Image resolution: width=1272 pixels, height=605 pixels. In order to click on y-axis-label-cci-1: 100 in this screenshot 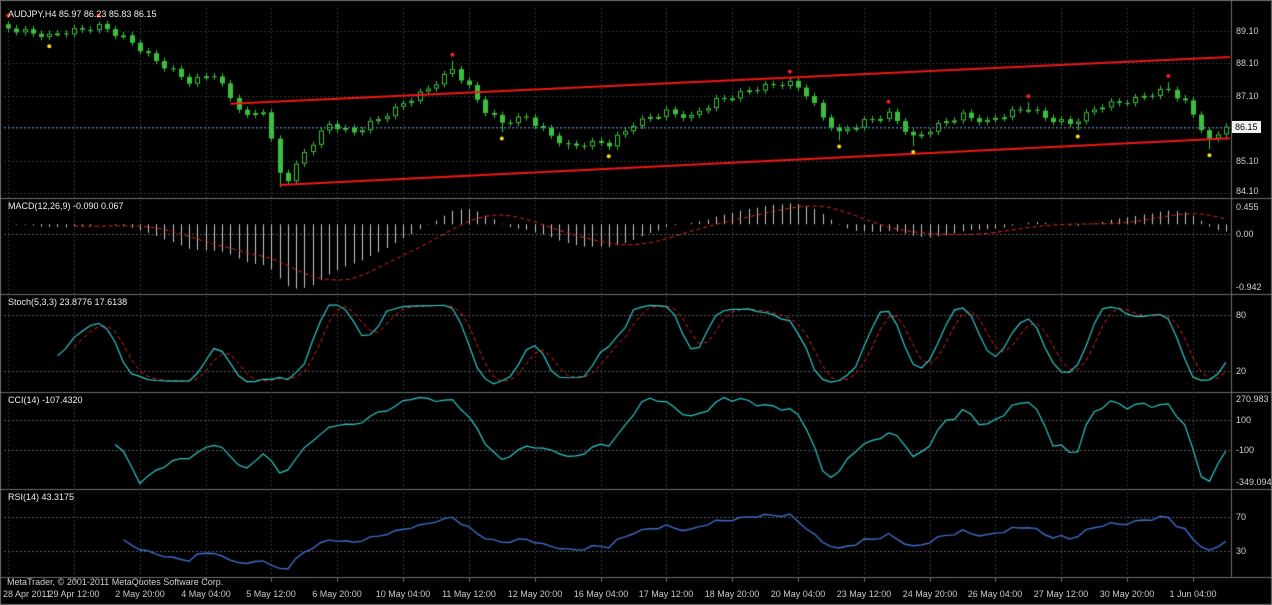, I will do `click(1244, 420)`.